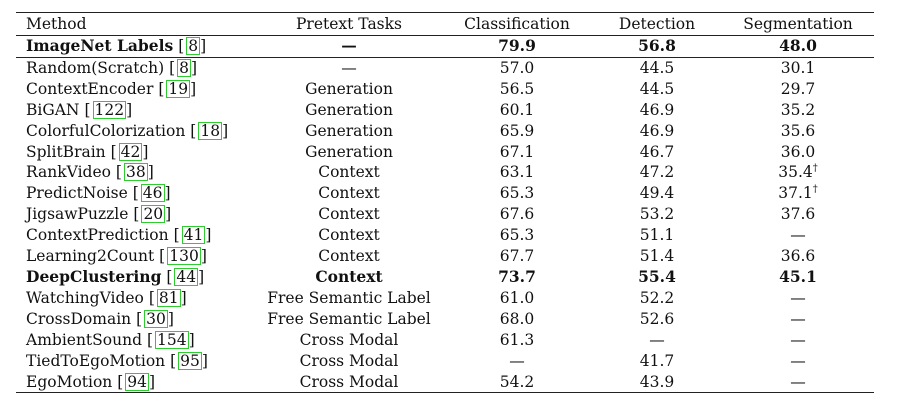  What do you see at coordinates (135, 172) in the screenshot?
I see `citation-link: 38` at bounding box center [135, 172].